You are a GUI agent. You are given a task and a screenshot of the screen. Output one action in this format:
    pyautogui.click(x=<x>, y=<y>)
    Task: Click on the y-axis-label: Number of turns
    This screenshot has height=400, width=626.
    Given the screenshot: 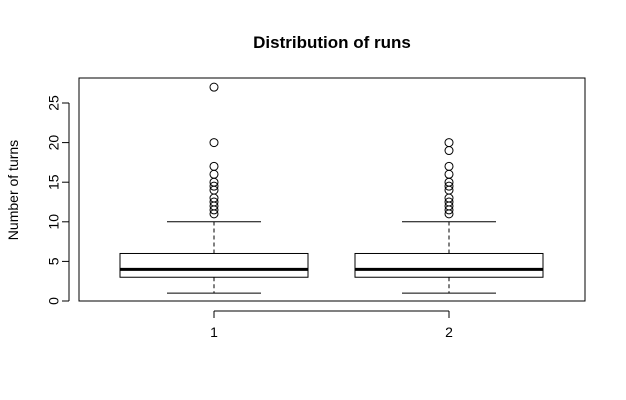 What is the action you would take?
    pyautogui.click(x=13, y=190)
    